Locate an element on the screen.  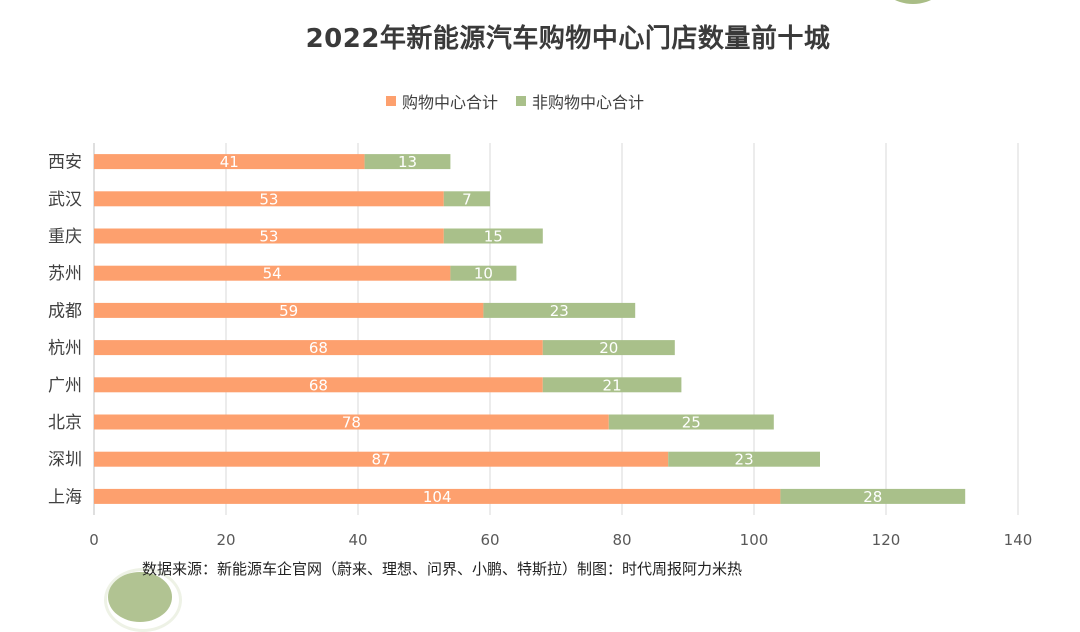
data-label-non-shopping-center-6: 21 is located at coordinates (612, 385).